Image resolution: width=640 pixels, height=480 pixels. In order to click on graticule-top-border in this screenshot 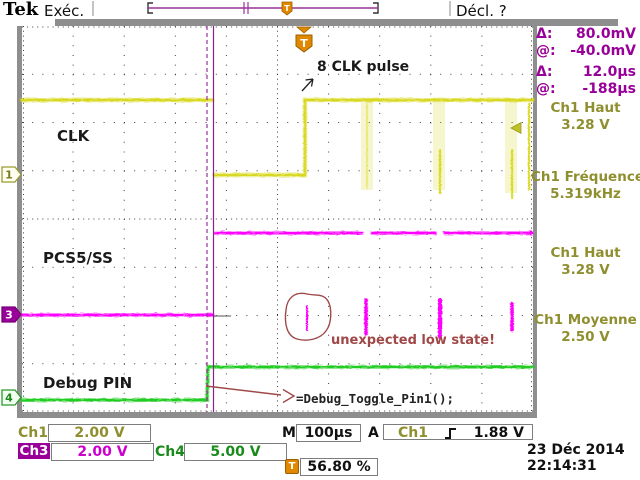, I will do `click(336, 22)`.